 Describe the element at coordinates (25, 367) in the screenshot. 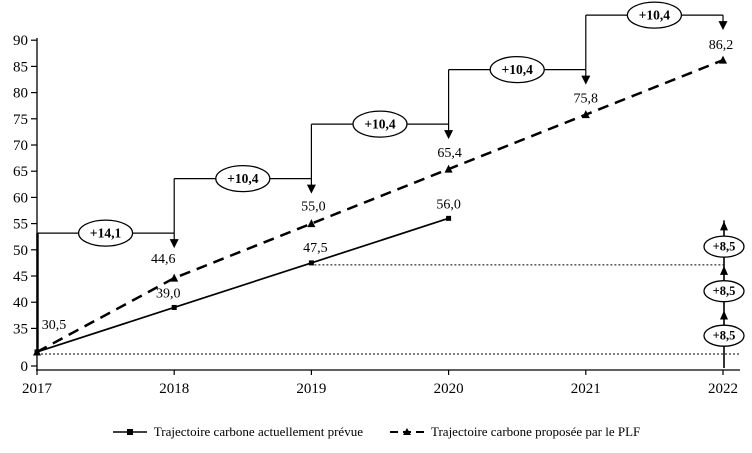

I see `y-tick-label: 0` at that location.